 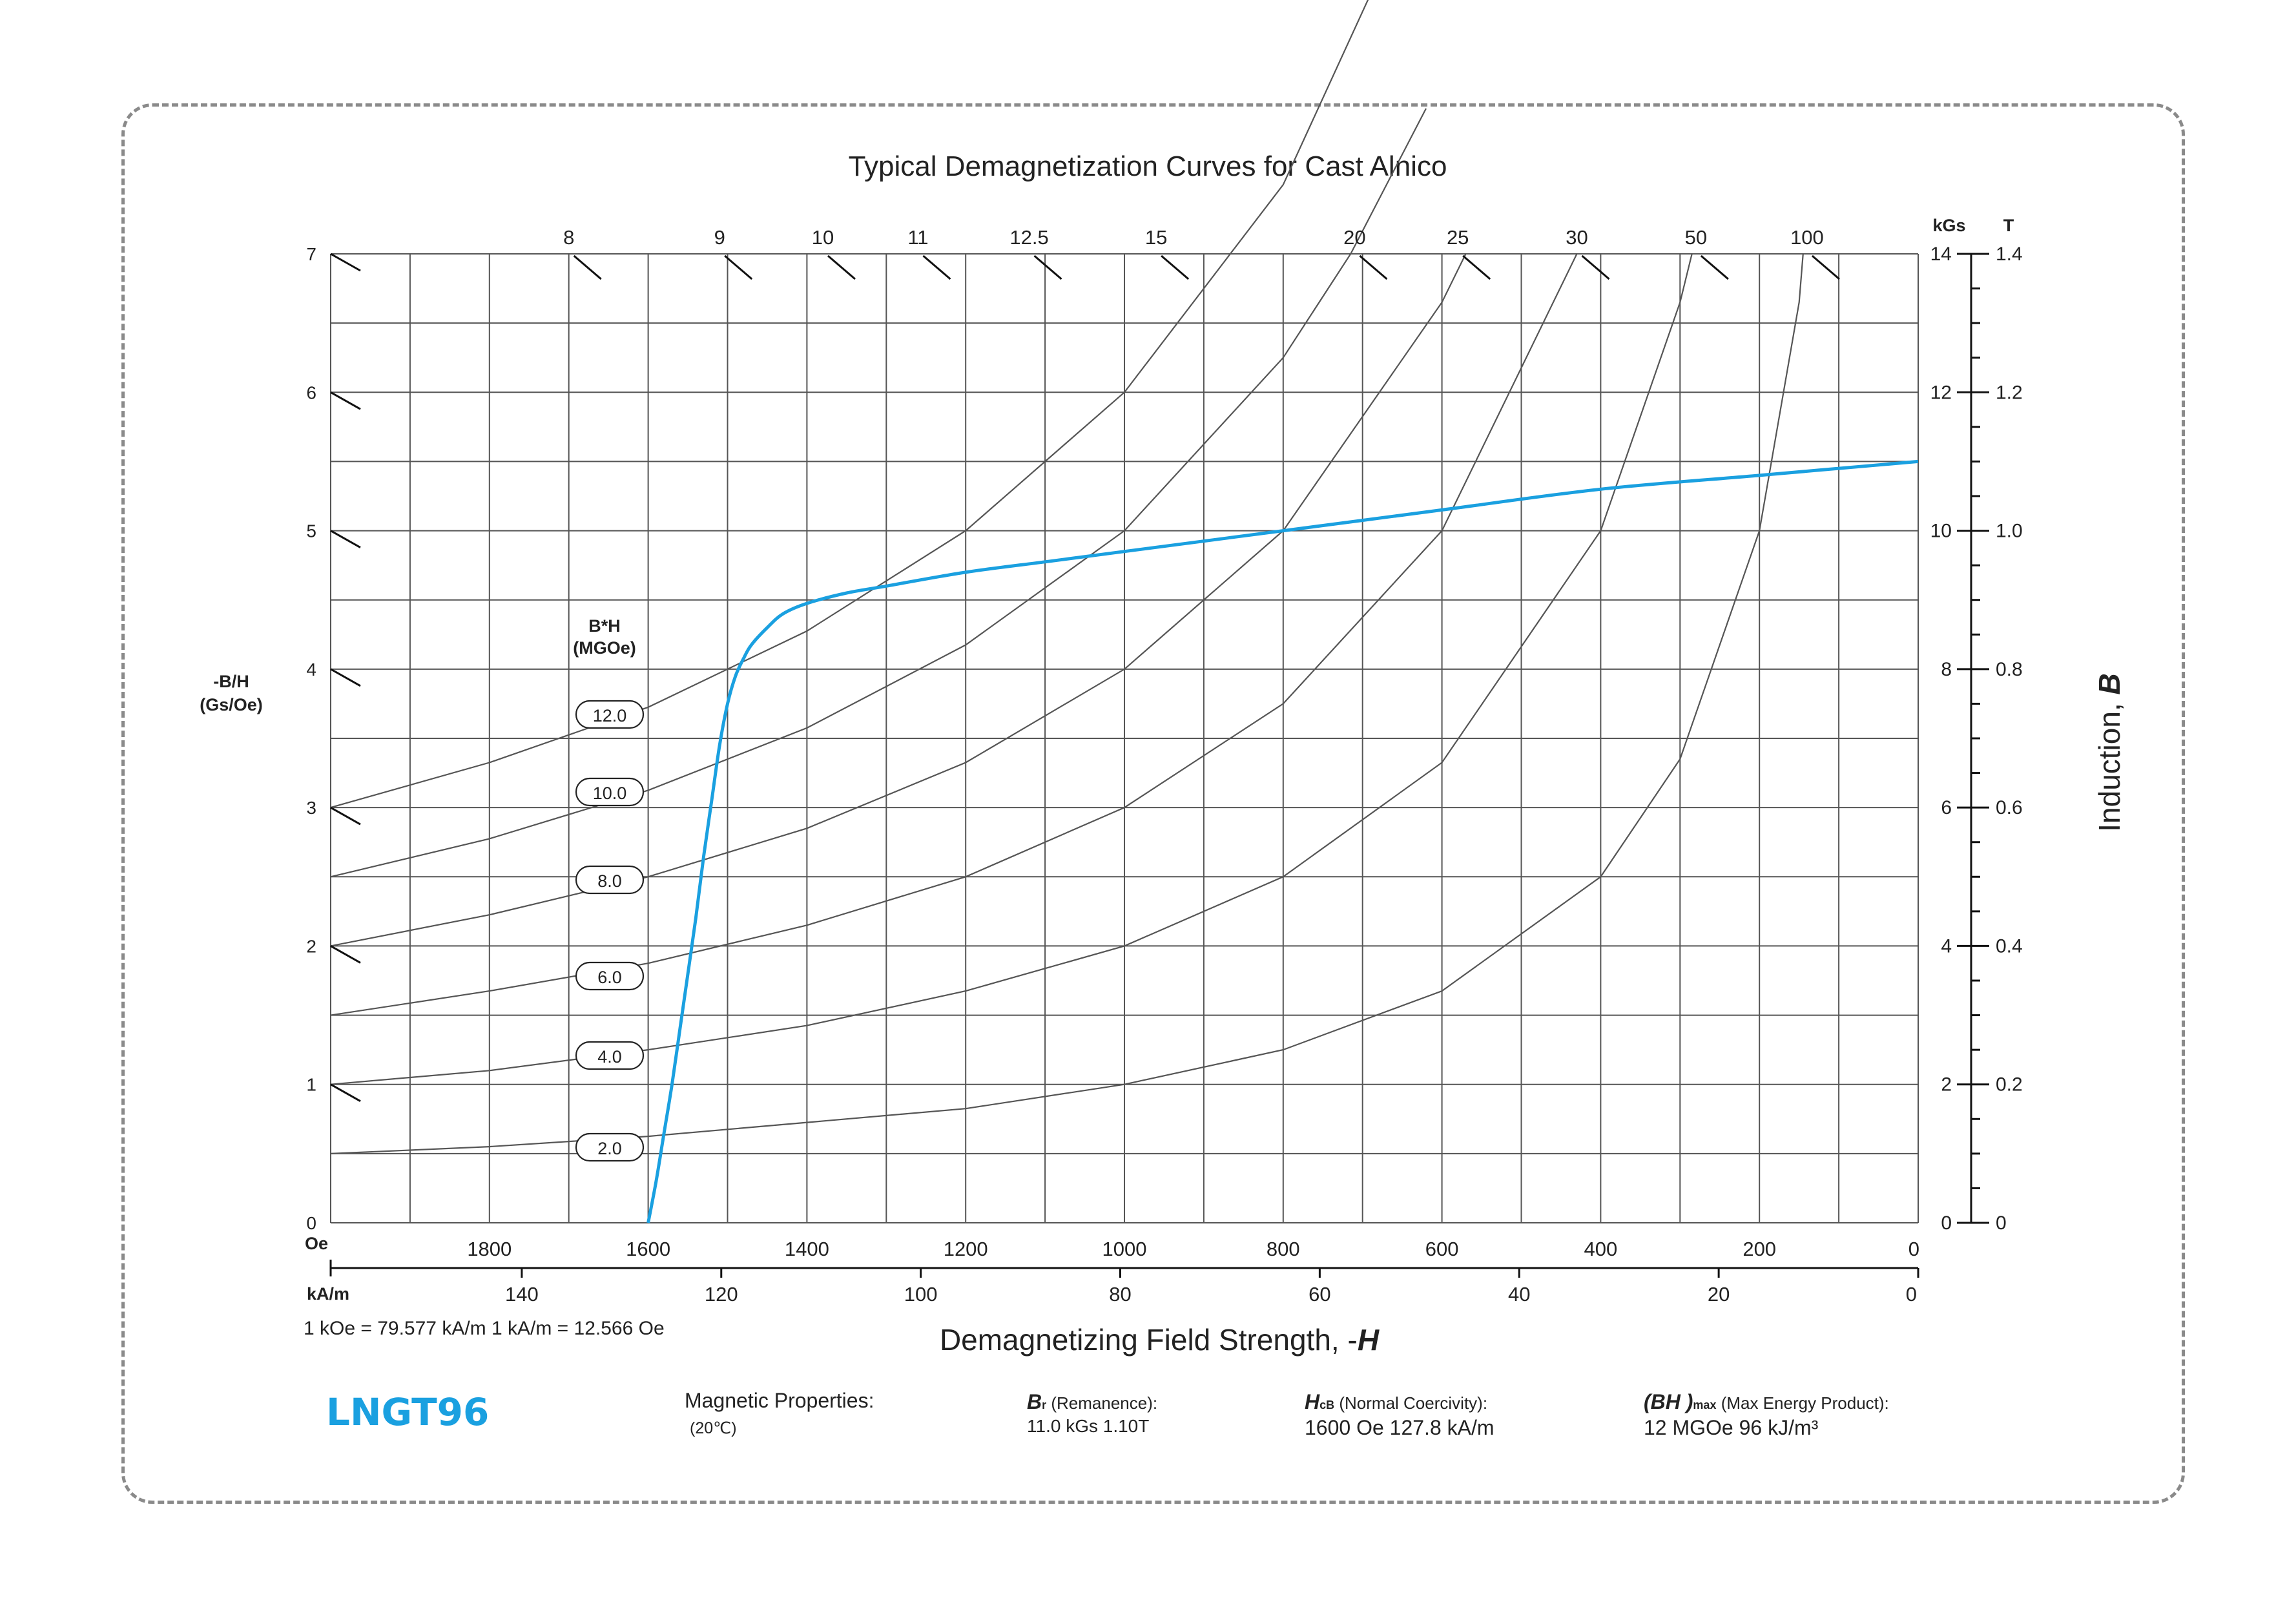 I want to click on y-tick-kgs: 12, so click(x=1941, y=392).